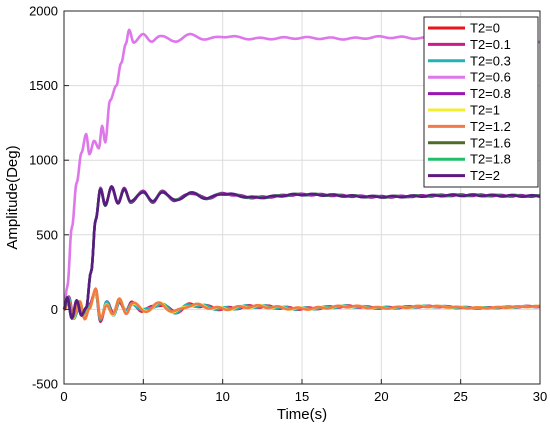 The width and height of the screenshot is (550, 438). What do you see at coordinates (47, 234) in the screenshot?
I see `y-tick-label: 500` at bounding box center [47, 234].